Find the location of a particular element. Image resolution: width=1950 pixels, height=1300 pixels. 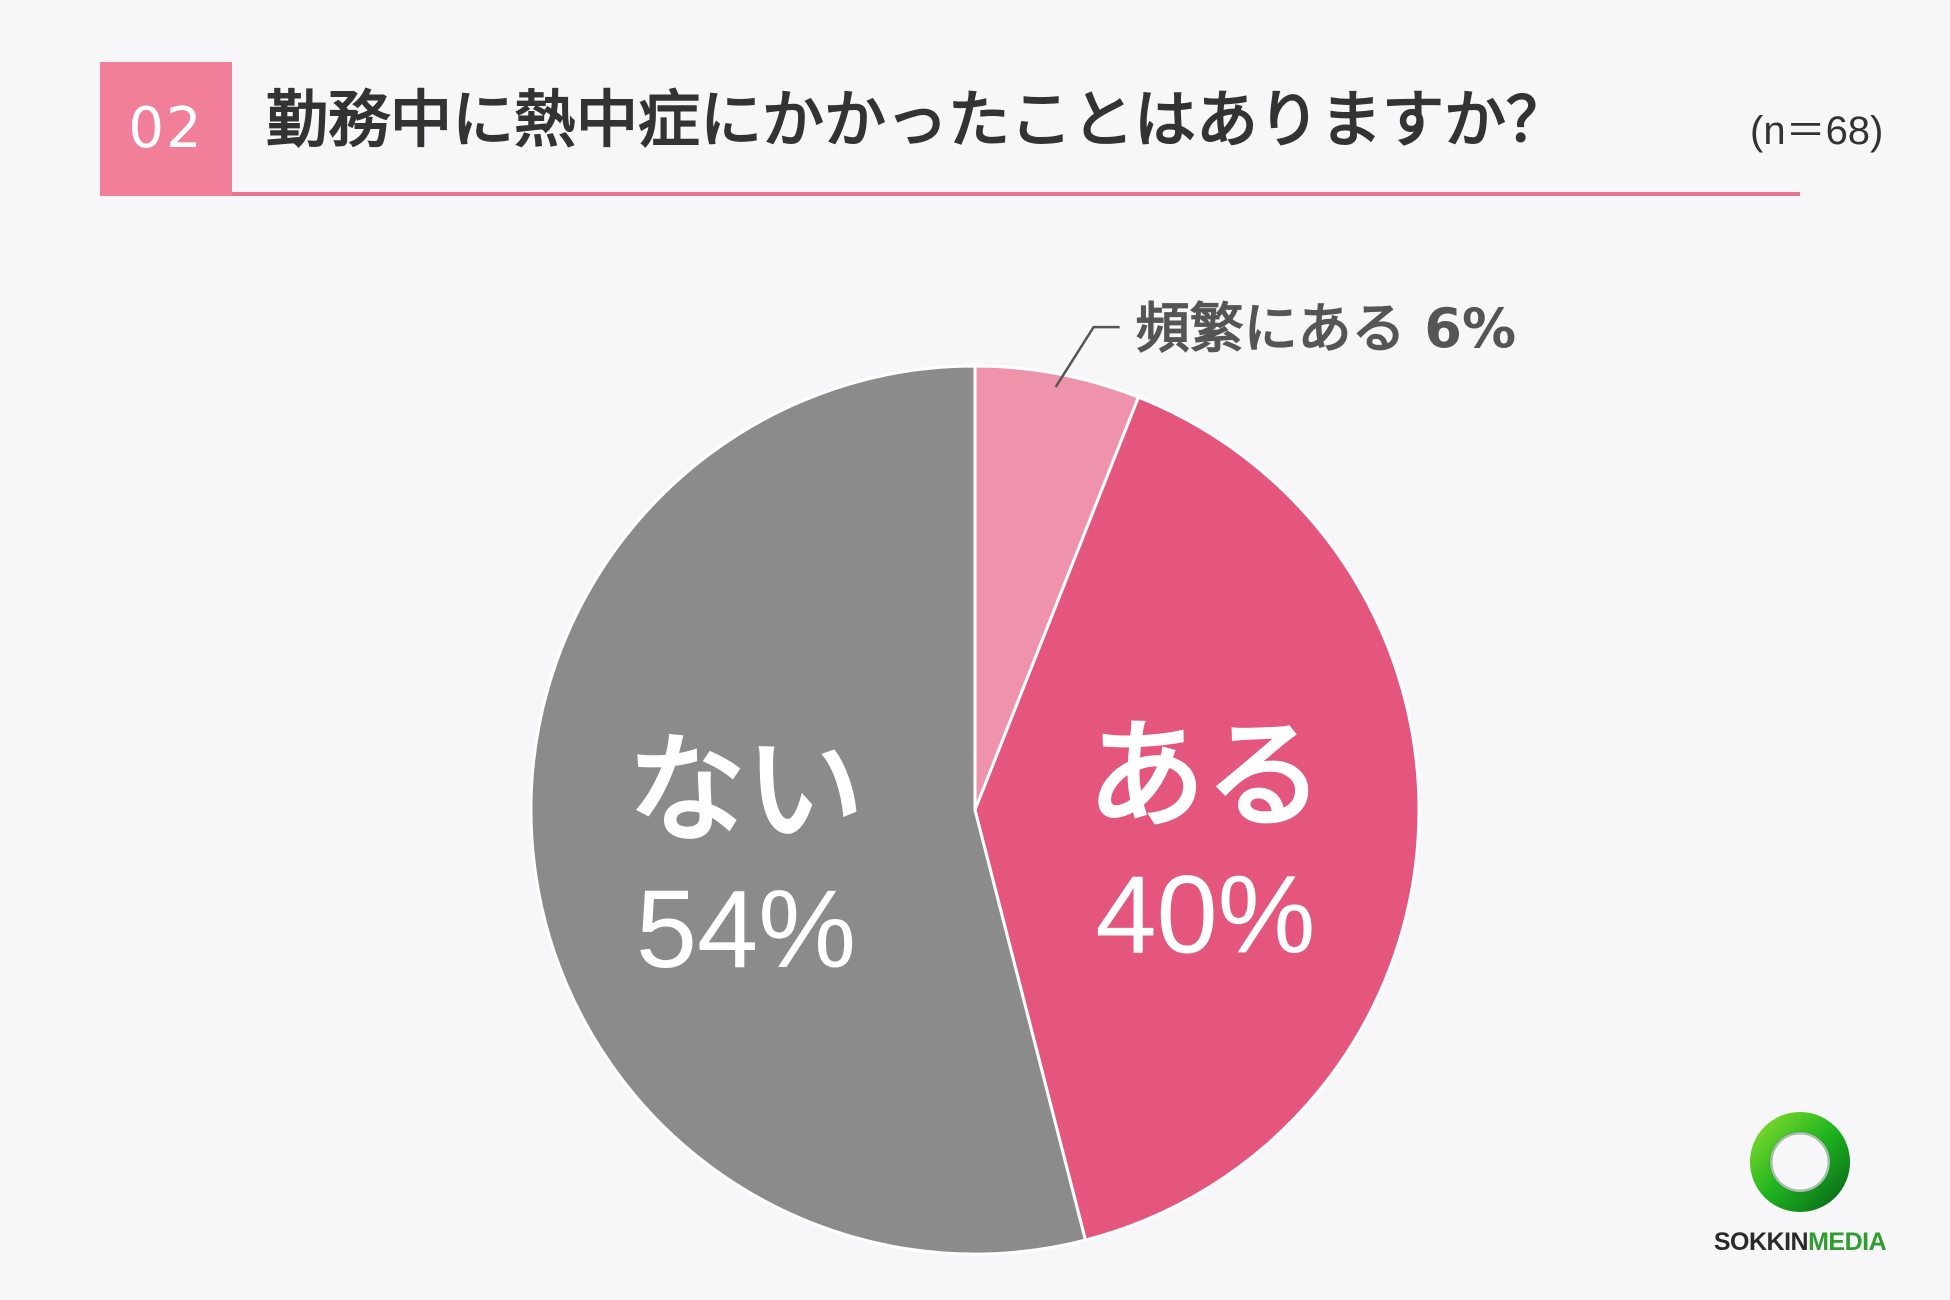

slice-value-2: 54% is located at coordinates (746, 929).